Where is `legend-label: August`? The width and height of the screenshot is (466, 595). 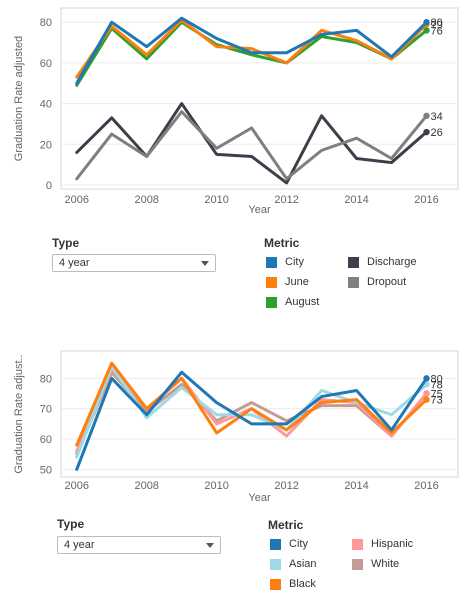
legend-label: August is located at coordinates (302, 302).